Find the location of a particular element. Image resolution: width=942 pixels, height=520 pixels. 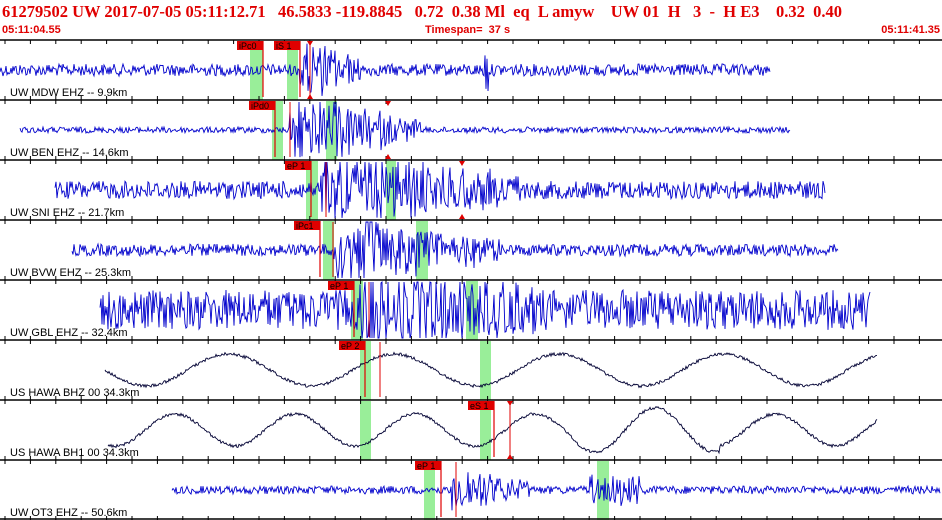

start-time-label: 05:11:04.55 is located at coordinates (31, 30).